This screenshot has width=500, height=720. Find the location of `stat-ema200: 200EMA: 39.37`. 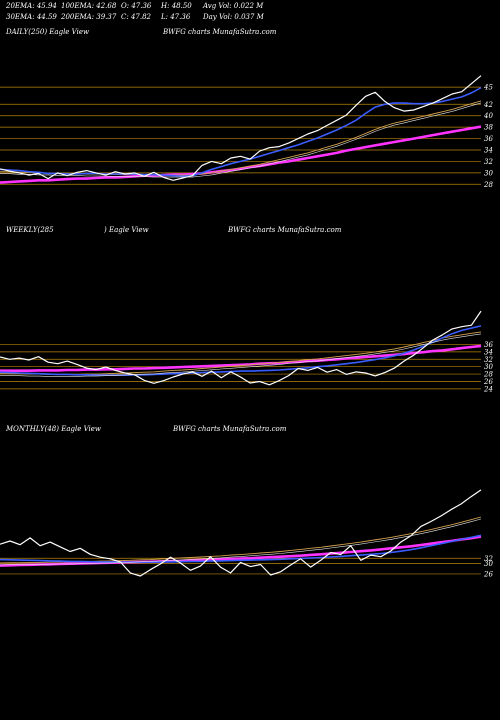

stat-ema200: 200EMA: 39.37 is located at coordinates (89, 17).